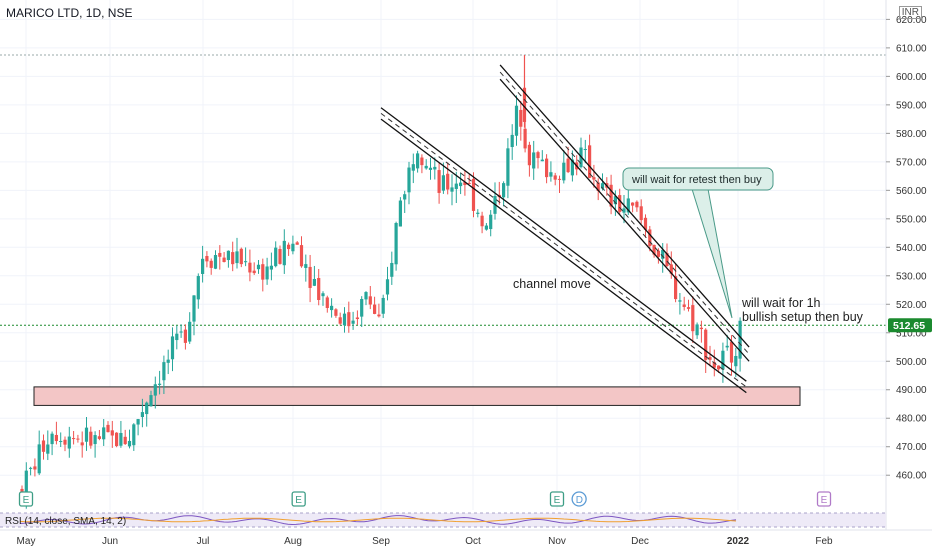 This screenshot has height=550, width=932. What do you see at coordinates (911, 305) in the screenshot?
I see `price-tick-label: 520.00` at bounding box center [911, 305].